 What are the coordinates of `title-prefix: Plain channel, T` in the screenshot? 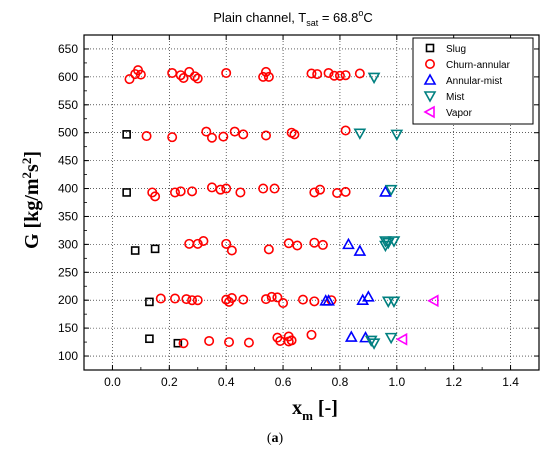 It's located at (259, 17).